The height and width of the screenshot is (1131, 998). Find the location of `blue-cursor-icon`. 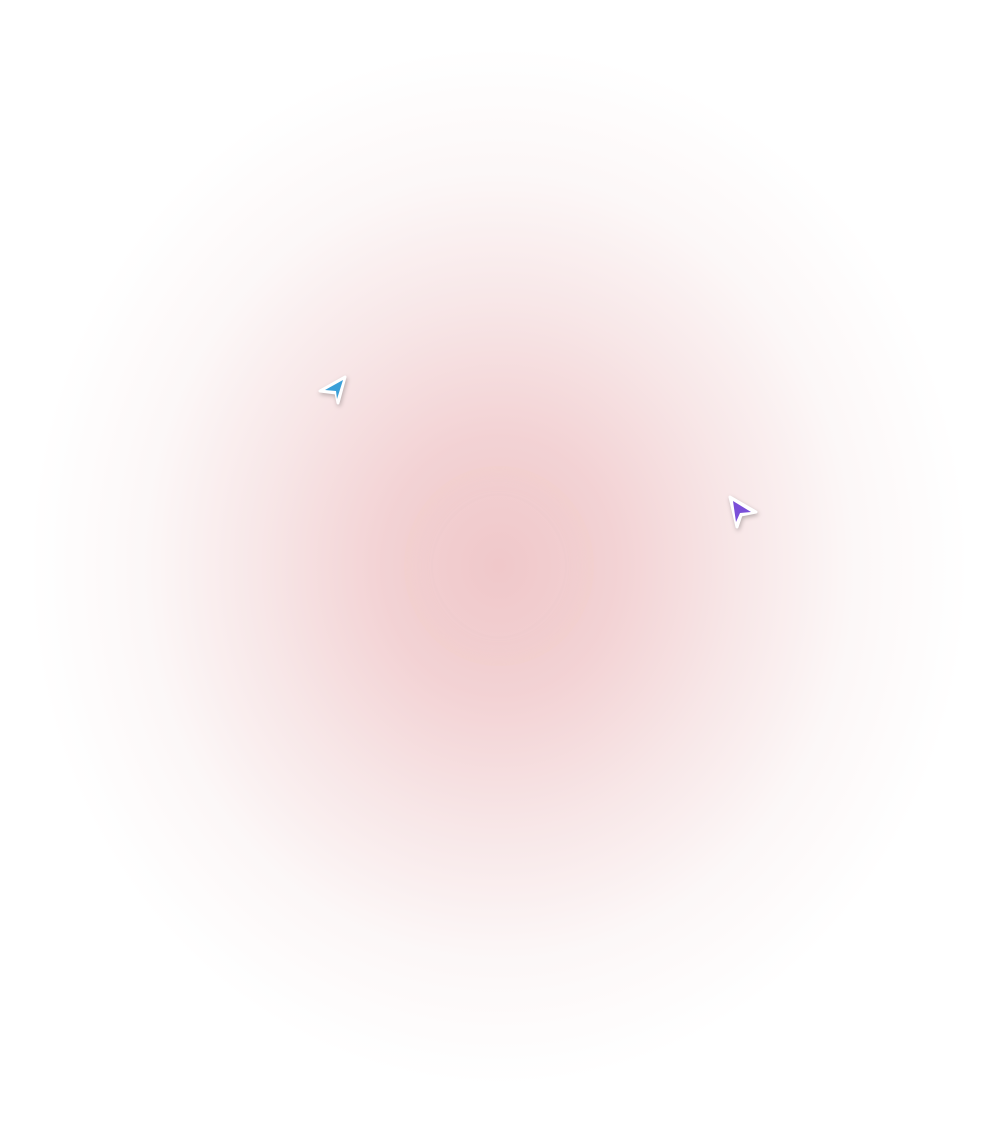

blue-cursor-icon is located at coordinates (332, 390).